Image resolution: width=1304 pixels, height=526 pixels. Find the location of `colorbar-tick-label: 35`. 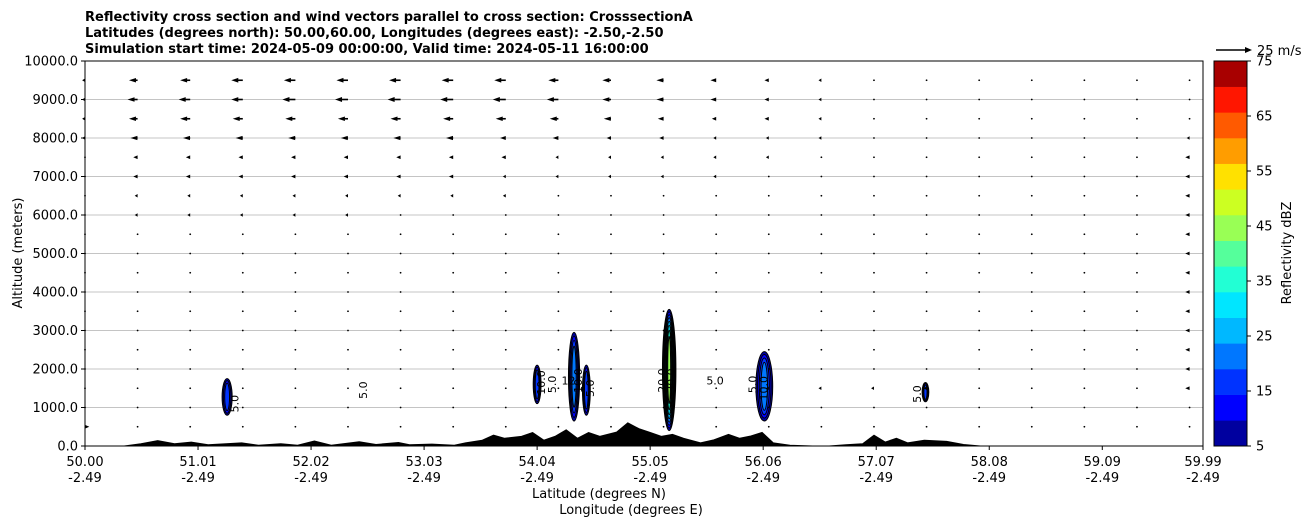

colorbar-tick-label: 35 is located at coordinates (1264, 282).